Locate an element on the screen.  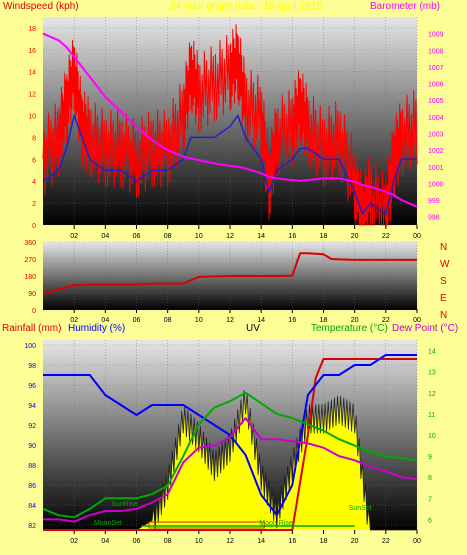
y2-tick-label: 1007 is located at coordinates (436, 68).